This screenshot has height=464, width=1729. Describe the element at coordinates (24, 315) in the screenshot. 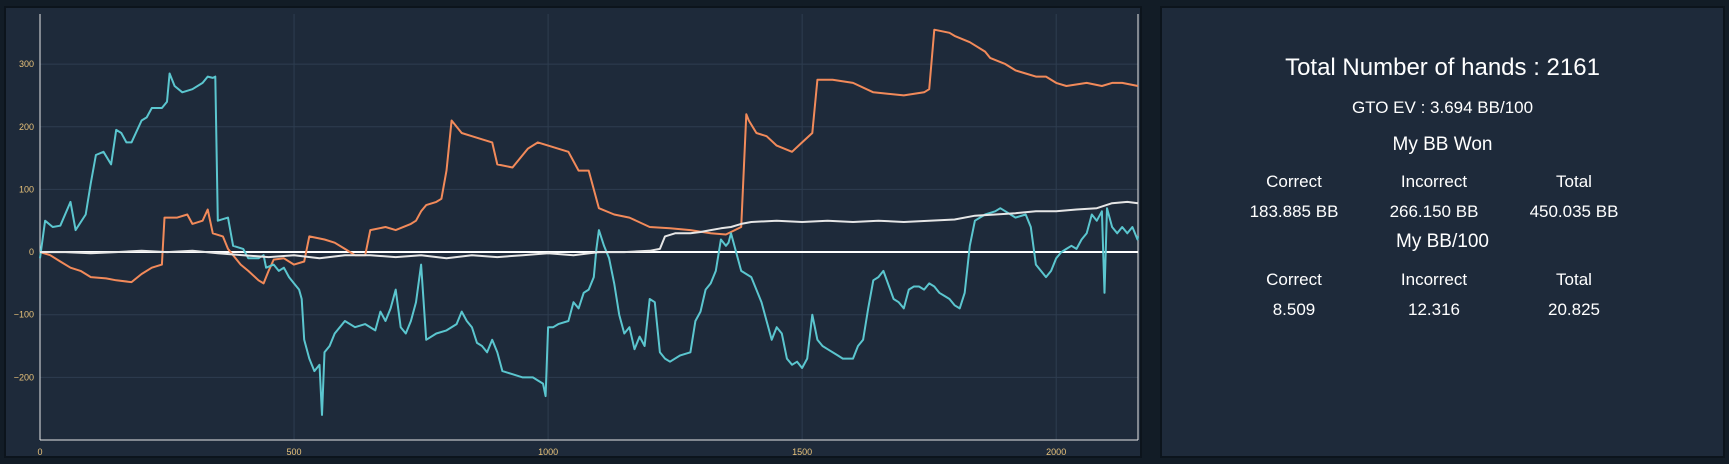

I see `y-tick-label: −100` at that location.